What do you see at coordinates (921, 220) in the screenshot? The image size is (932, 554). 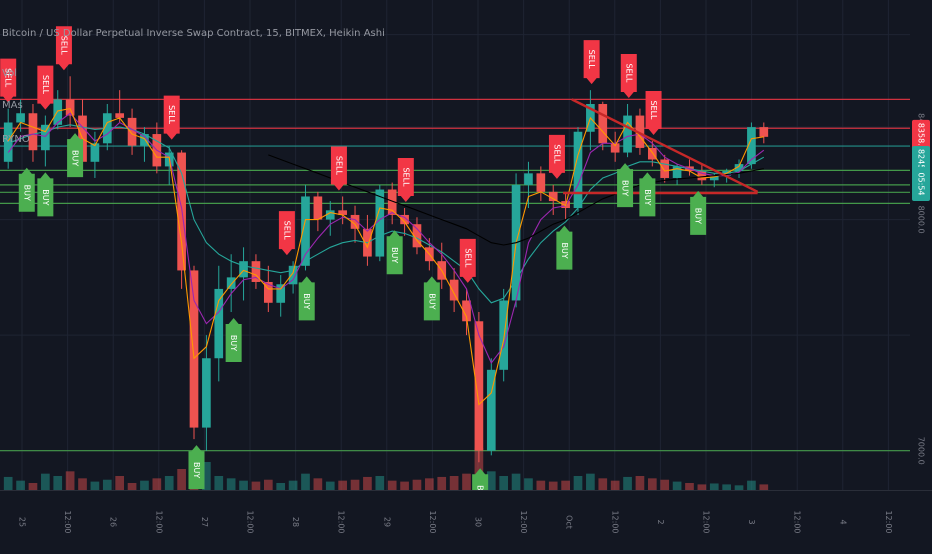 I see `price-tick-label: 8000.0` at bounding box center [921, 220].